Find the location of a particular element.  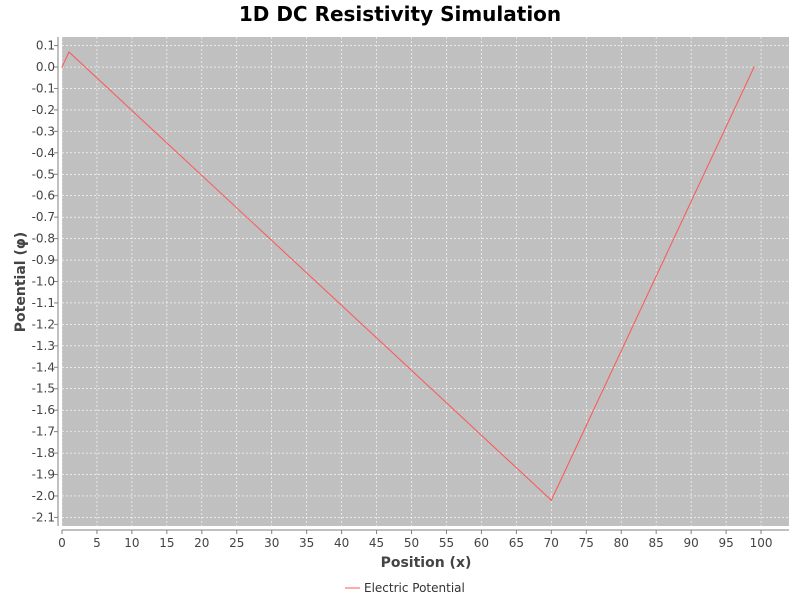

legend-label-electric-potential: Electric Potential is located at coordinates (414, 588).